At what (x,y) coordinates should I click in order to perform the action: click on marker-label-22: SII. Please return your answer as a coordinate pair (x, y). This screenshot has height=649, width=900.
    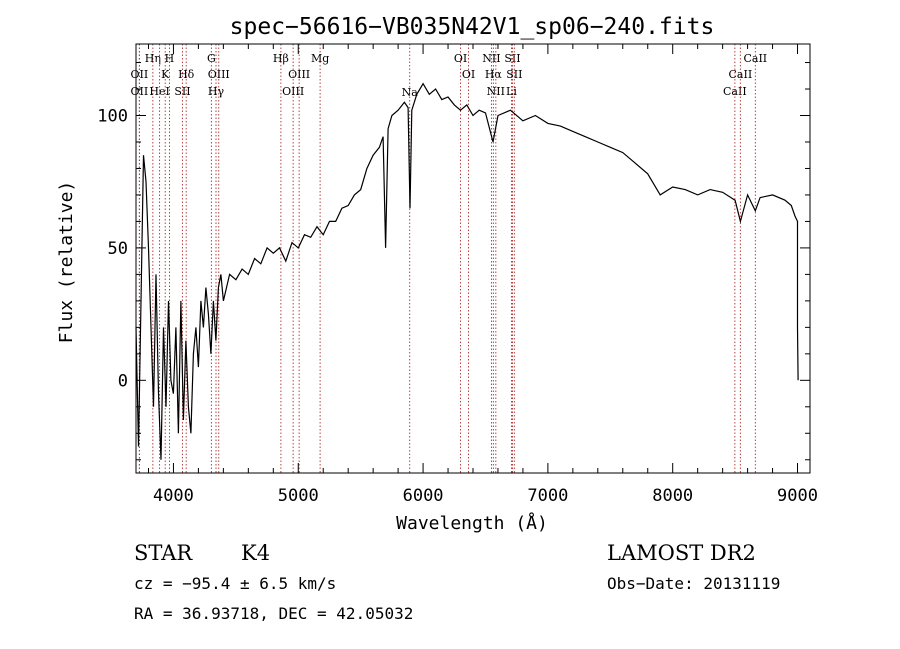
    Looking at the image, I should click on (512, 58).